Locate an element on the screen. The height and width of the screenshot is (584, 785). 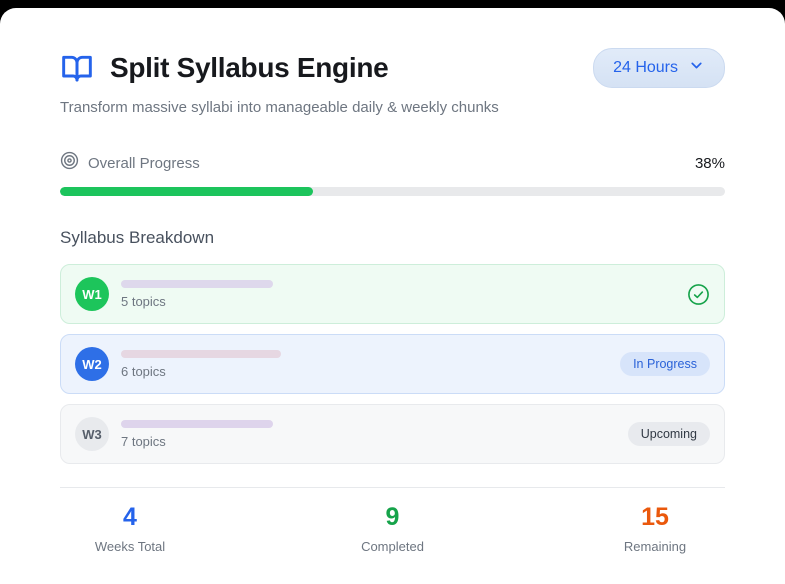
week-row-w1: W1 5 topics is located at coordinates (392, 294).